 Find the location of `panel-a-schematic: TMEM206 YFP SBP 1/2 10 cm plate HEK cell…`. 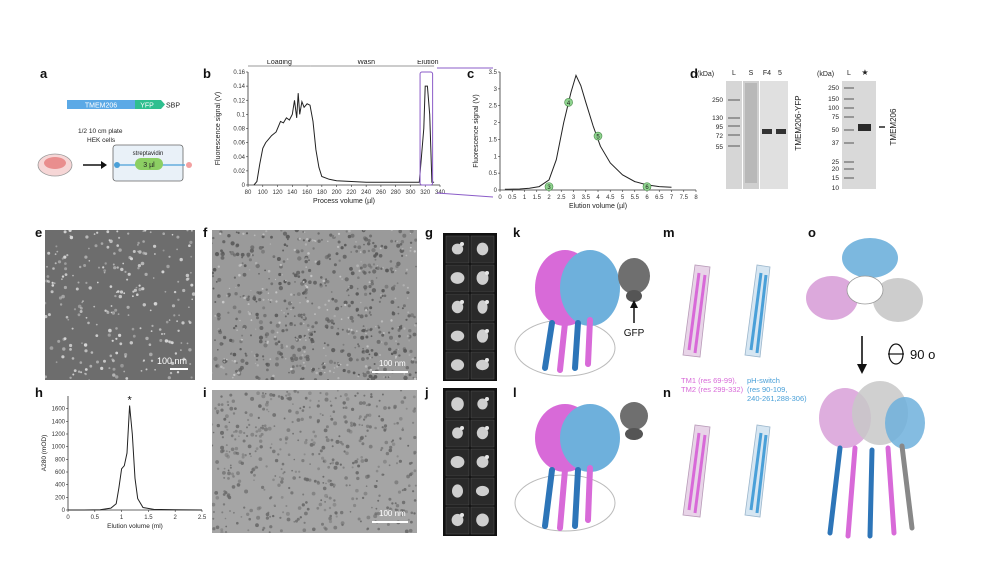

panel-a-schematic: TMEM206 YFP SBP 1/2 10 cm plate HEK cell… is located at coordinates (114, 141).